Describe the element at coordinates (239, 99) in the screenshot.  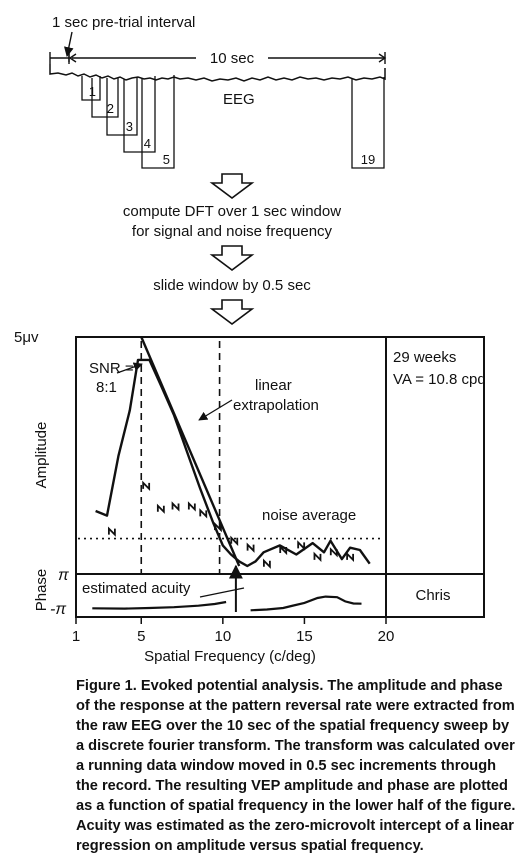
I see `eeg-label: EEG` at that location.